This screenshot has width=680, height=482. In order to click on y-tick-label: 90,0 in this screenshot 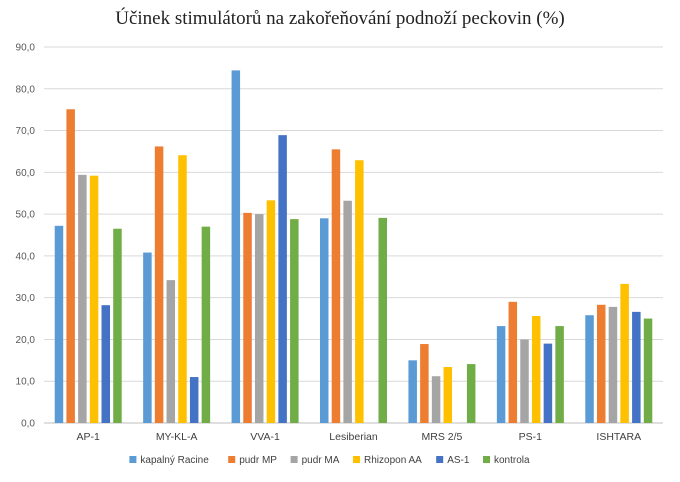, I will do `click(26, 48)`.